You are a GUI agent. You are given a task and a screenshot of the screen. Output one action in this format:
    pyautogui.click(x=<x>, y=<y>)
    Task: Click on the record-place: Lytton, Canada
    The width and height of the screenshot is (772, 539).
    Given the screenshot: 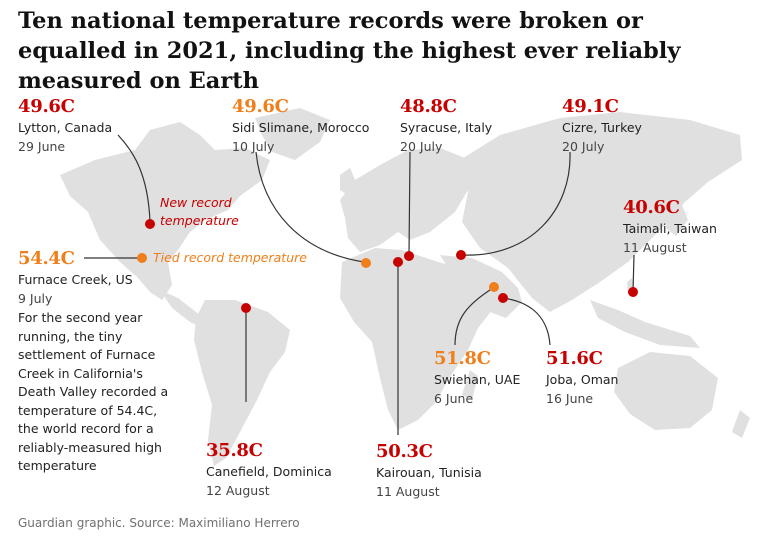 What is the action you would take?
    pyautogui.click(x=65, y=127)
    